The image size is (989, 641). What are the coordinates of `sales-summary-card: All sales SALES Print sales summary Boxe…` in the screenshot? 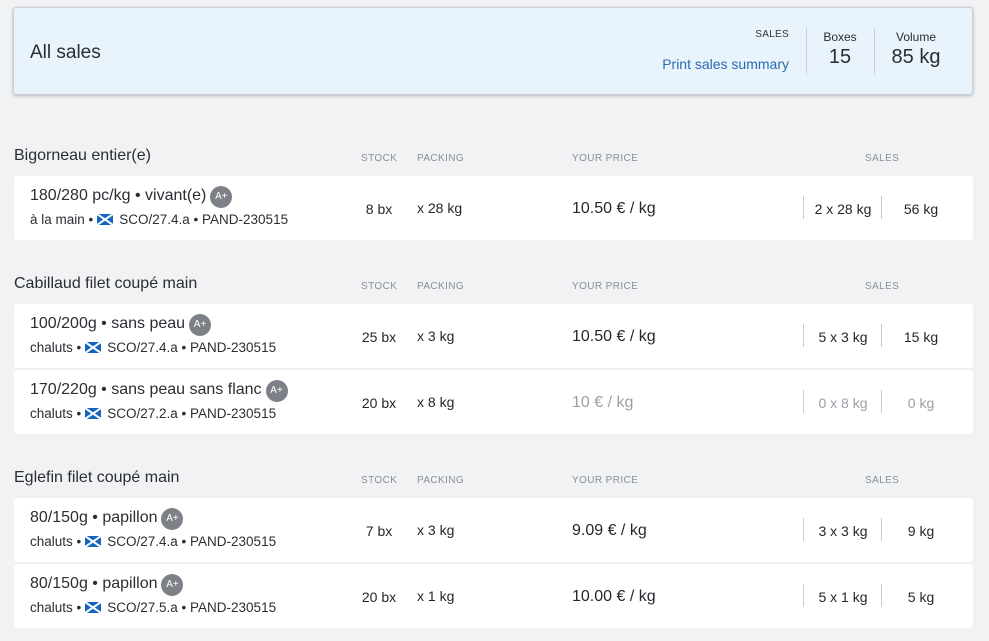 It's located at (493, 51).